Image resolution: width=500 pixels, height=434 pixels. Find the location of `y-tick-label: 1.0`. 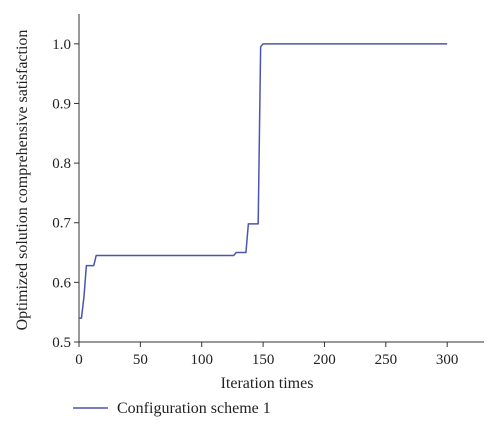

y-tick-label: 1.0 is located at coordinates (61, 45).